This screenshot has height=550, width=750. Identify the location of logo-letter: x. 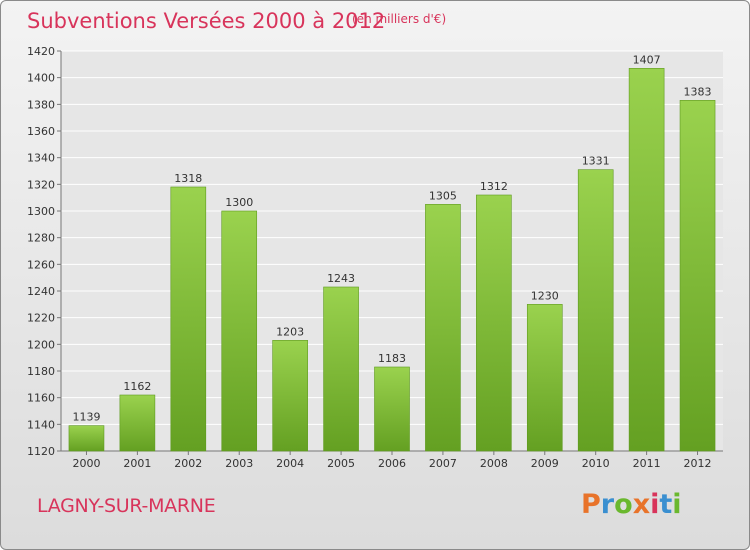
(641, 504).